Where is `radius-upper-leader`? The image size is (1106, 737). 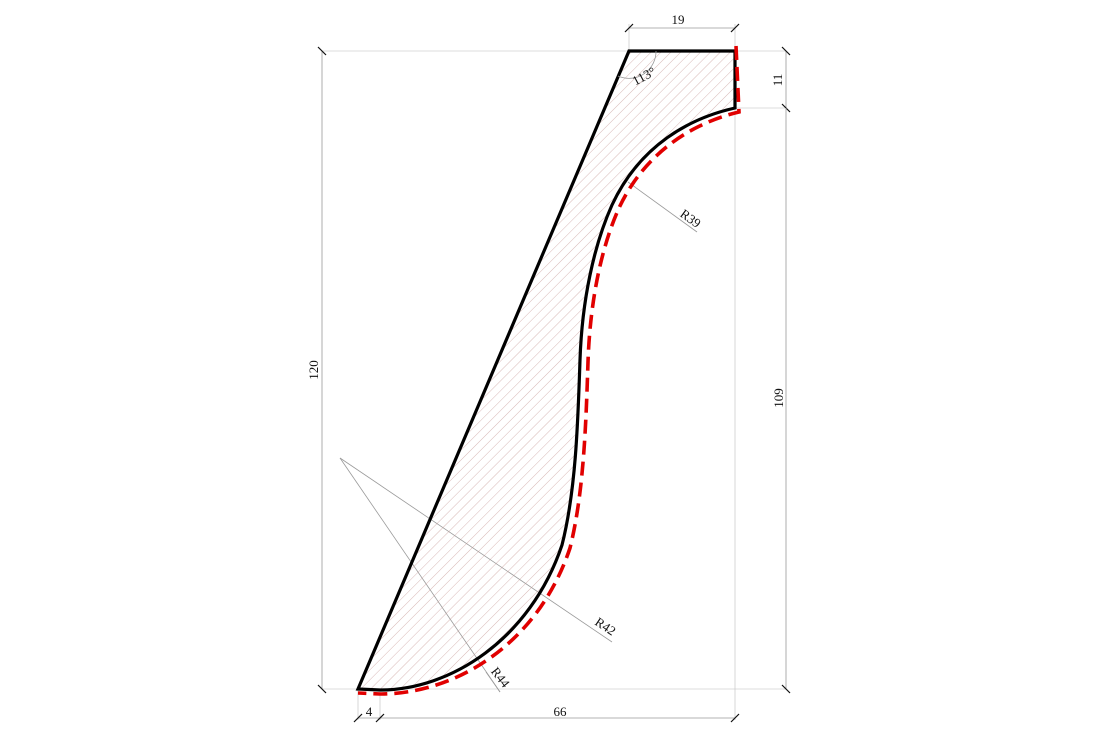
radius-upper-leader is located at coordinates (662, 207).